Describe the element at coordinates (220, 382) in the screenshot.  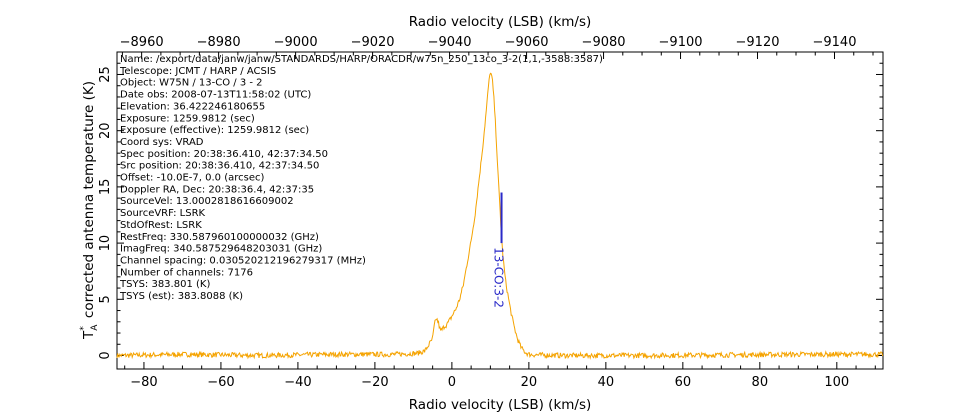
I see `x-tick-label: −60` at that location.